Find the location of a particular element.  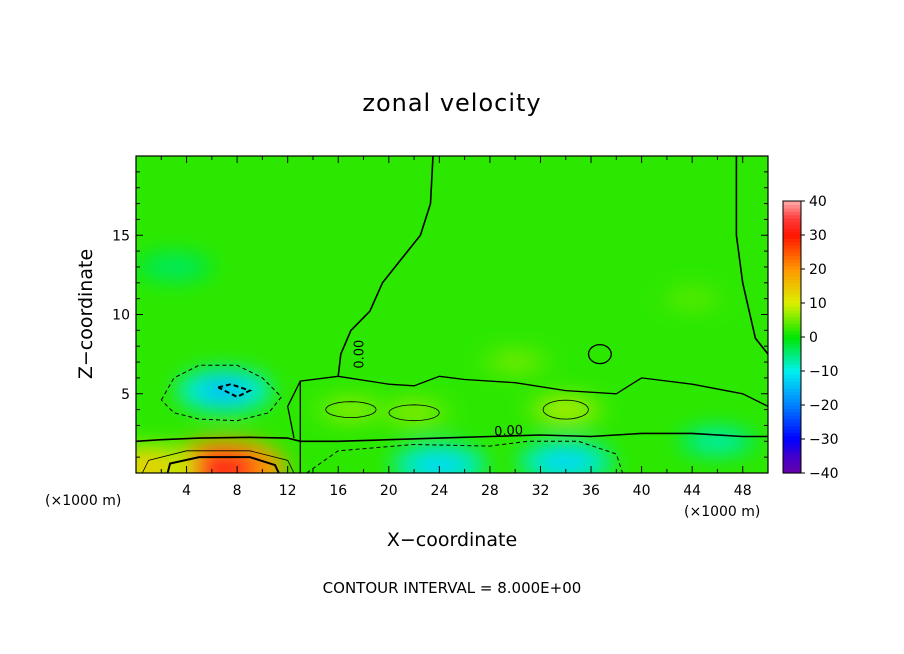

contour-negative-lower is located at coordinates (465, 456).